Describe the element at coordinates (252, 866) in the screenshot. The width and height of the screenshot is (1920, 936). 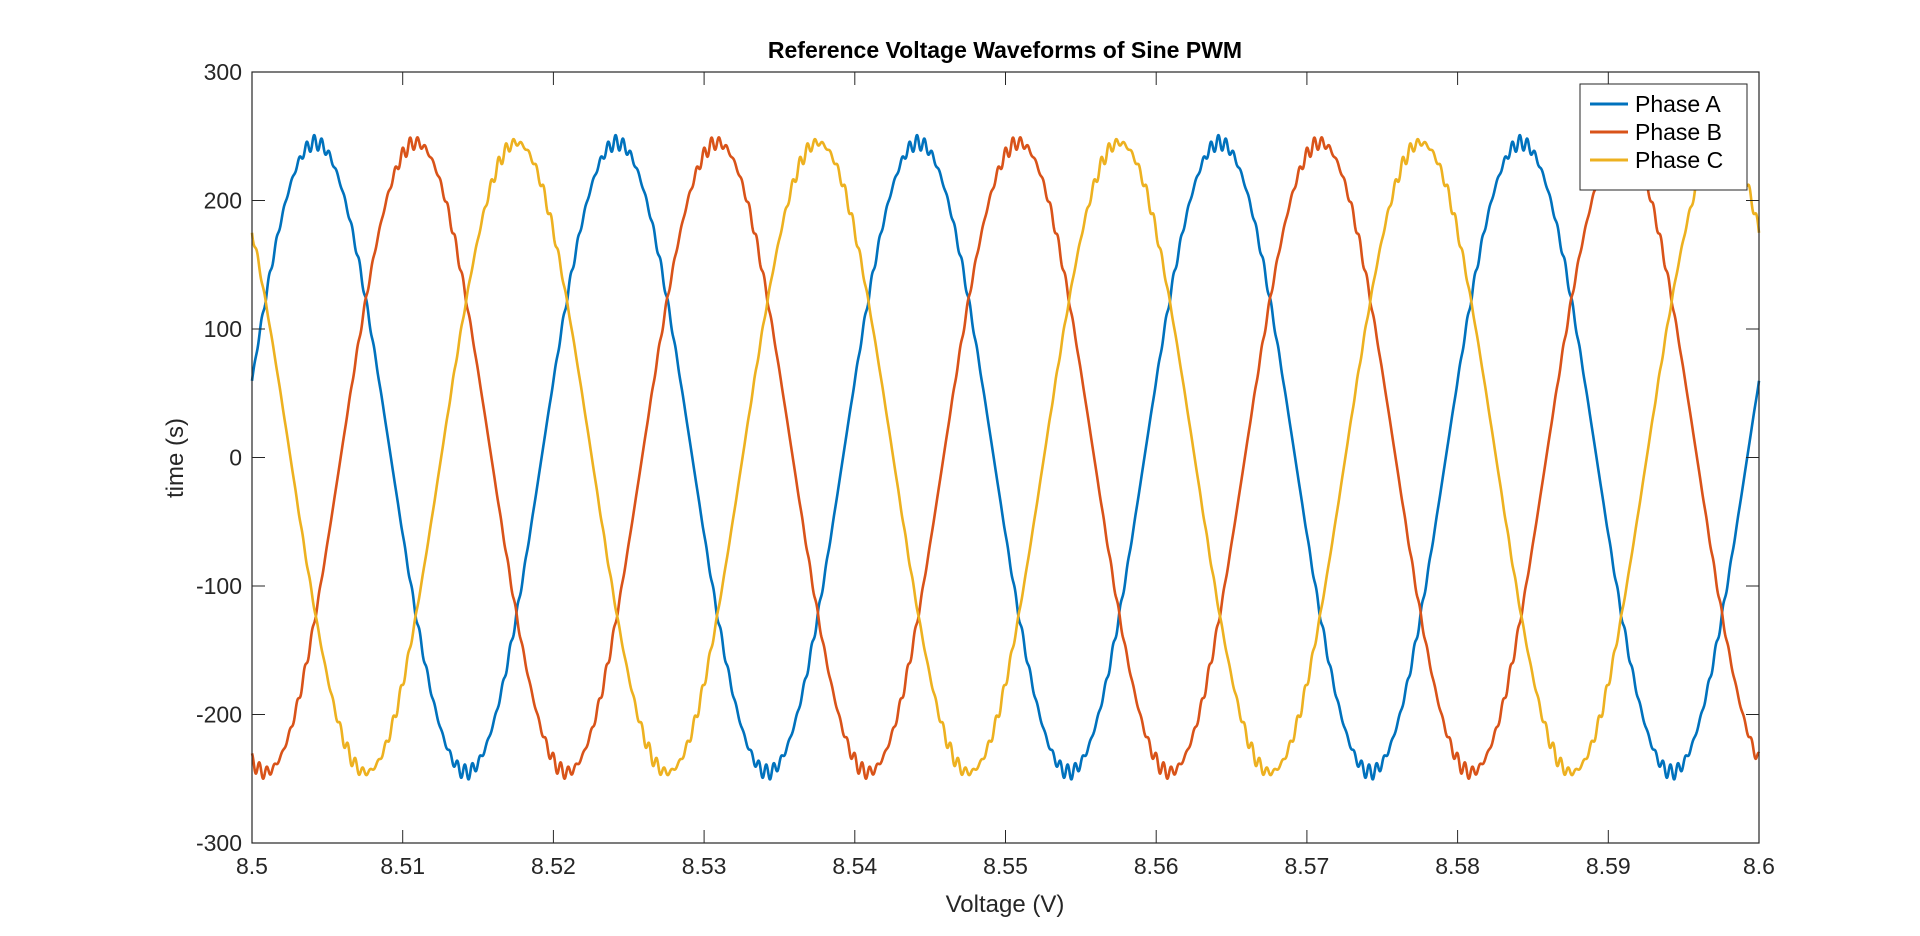
I see `x-tick-label: 8.5` at that location.